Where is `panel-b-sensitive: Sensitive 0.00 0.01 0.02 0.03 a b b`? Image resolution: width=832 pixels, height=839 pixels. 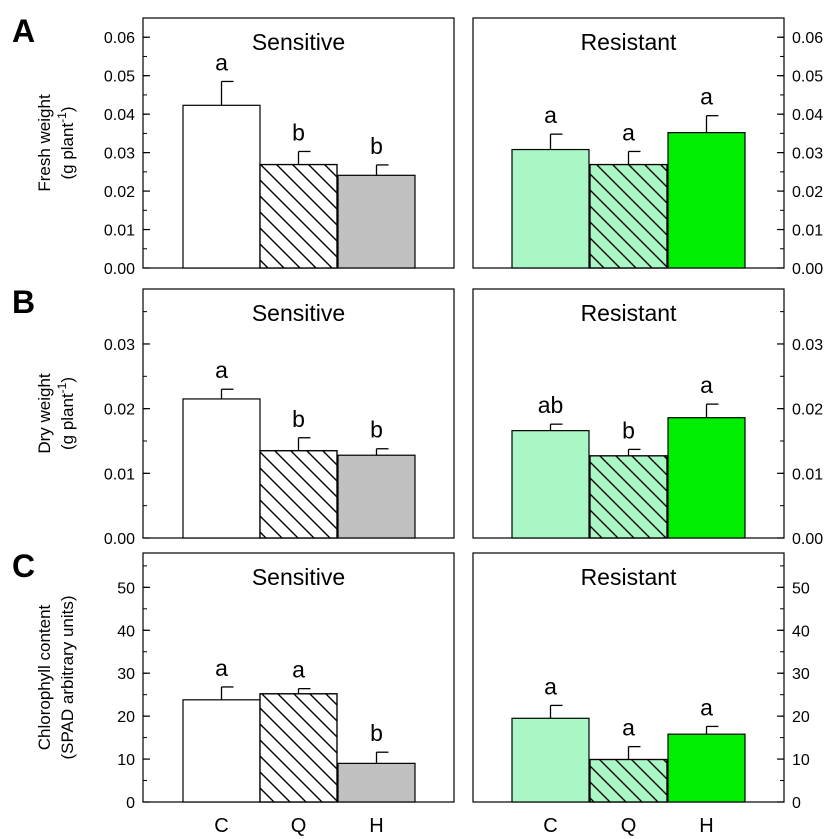
panel-b-sensitive: Sensitive 0.00 0.01 0.02 0.03 a b b is located at coordinates (279, 418).